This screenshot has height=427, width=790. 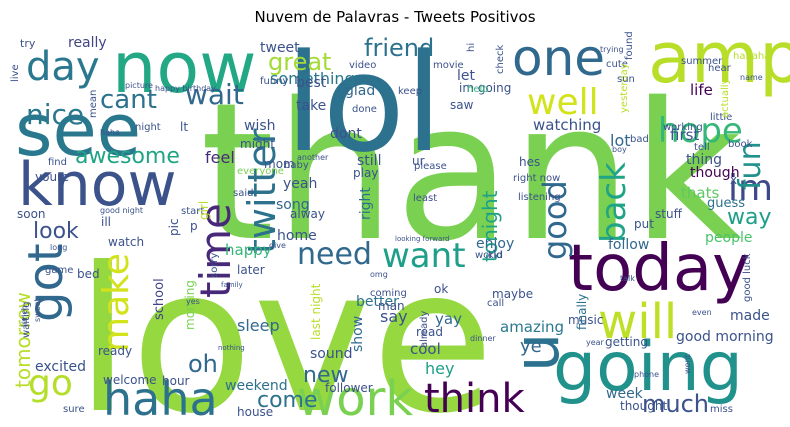 I want to click on word-want: want, so click(x=424, y=256).